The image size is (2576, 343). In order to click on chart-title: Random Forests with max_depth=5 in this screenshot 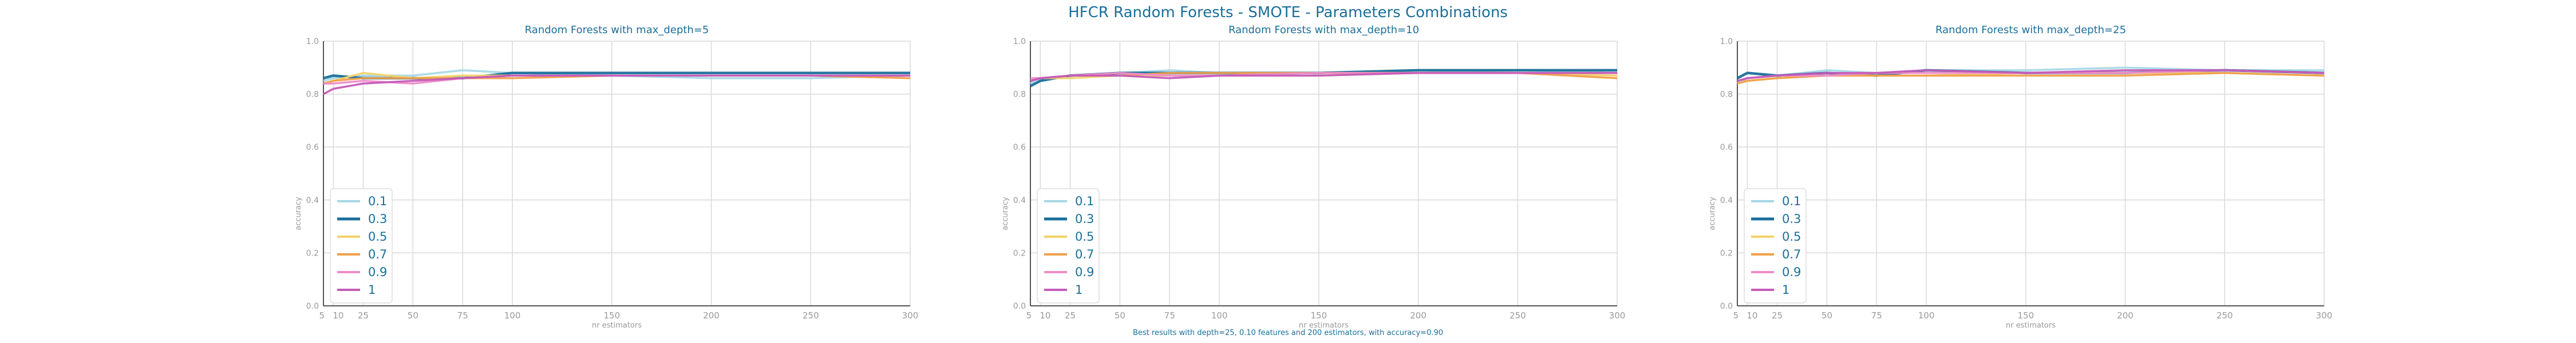, I will do `click(617, 30)`.